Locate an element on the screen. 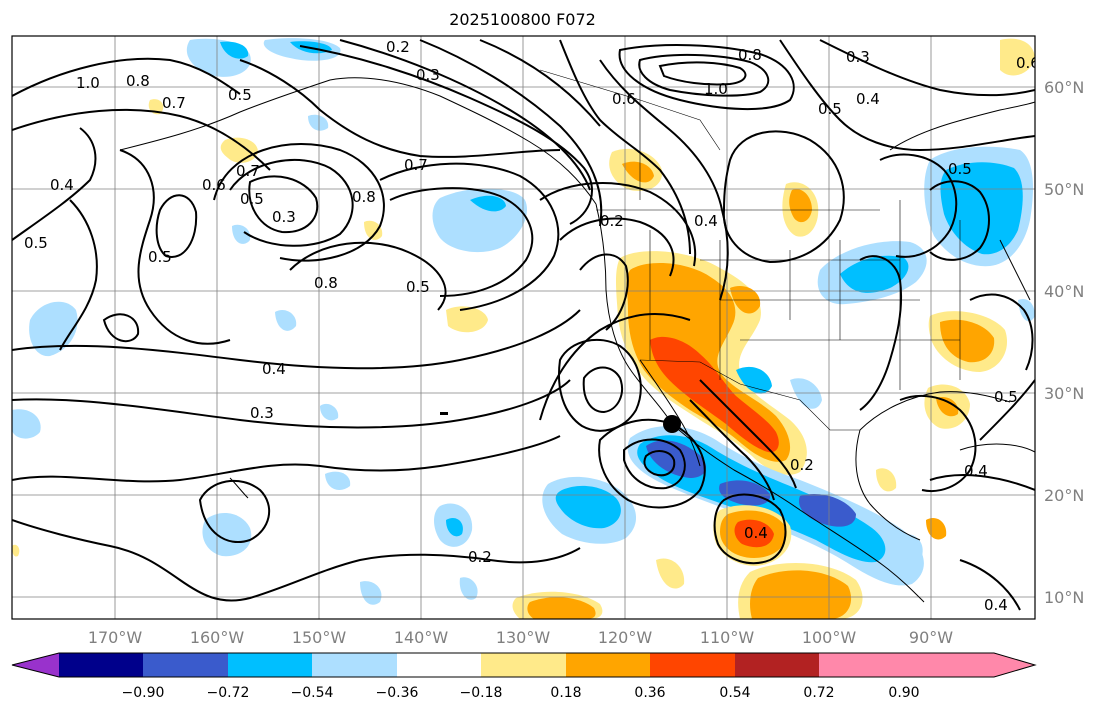  colorbar-tick-label: 0.90 is located at coordinates (903, 693).